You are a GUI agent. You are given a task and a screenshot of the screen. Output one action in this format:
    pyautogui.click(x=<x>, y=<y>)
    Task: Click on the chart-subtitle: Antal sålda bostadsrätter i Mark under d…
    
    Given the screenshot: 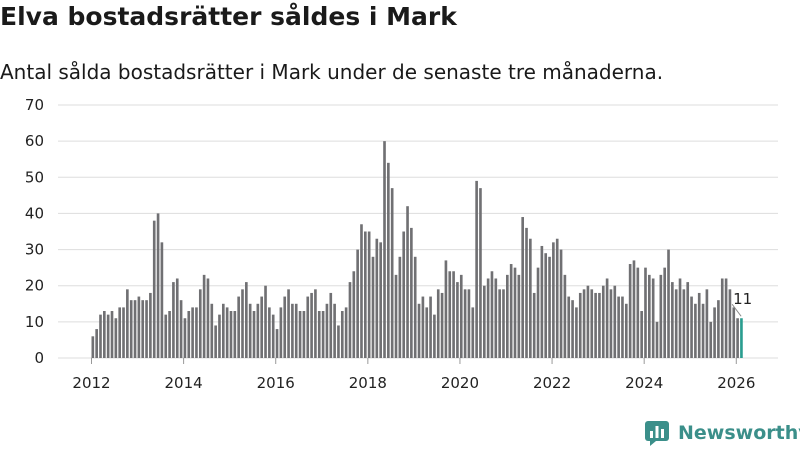 What is the action you would take?
    pyautogui.click(x=332, y=72)
    